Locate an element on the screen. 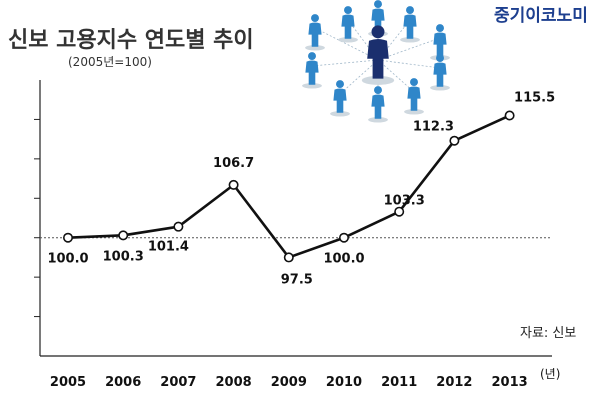  data-label: 115.5 is located at coordinates (534, 97).